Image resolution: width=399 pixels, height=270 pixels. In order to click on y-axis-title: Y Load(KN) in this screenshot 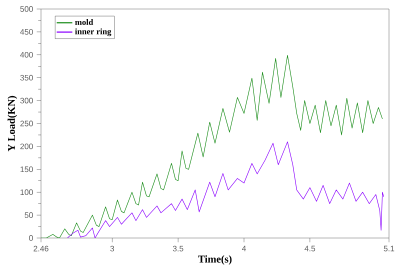, I will do `click(13, 124)`.